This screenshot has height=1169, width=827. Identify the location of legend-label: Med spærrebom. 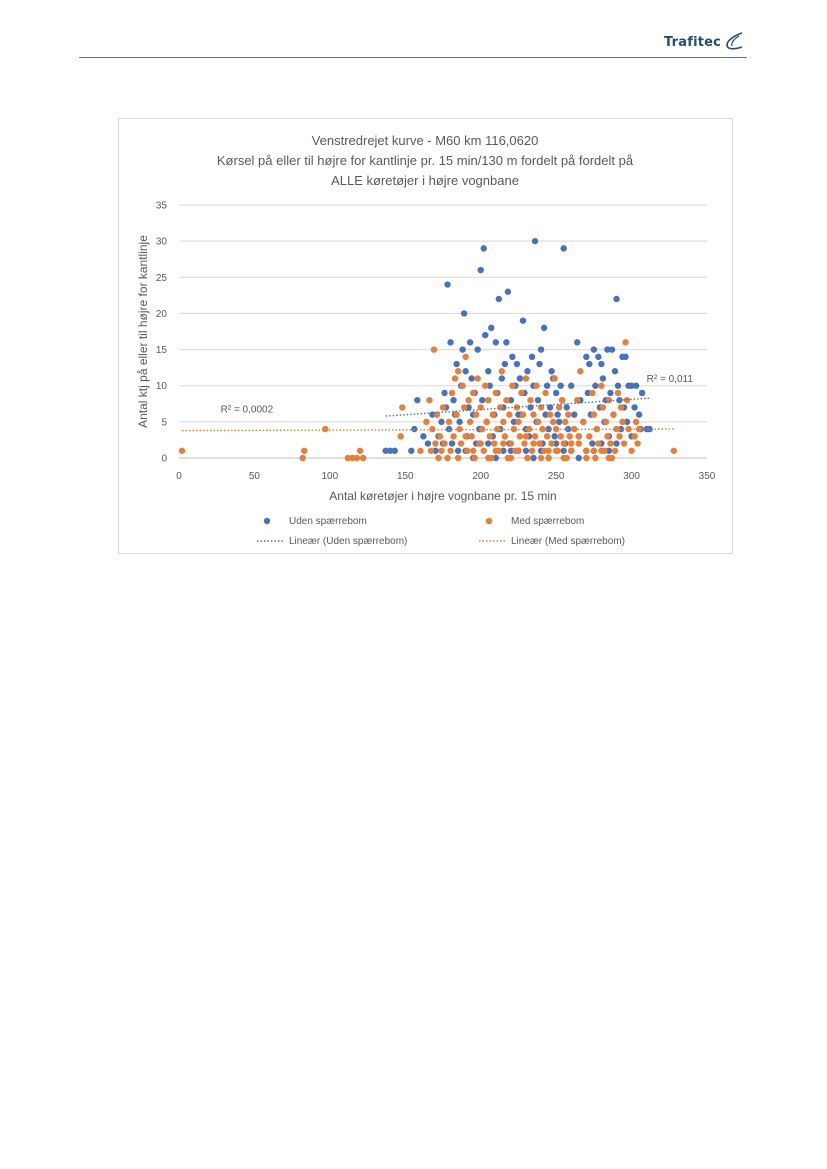
(547, 521).